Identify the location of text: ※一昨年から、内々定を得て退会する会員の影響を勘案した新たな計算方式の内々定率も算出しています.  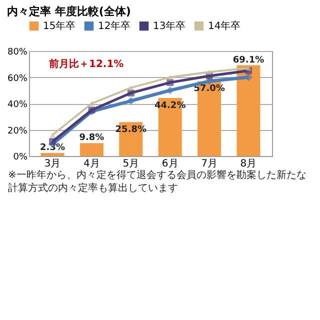
(157, 182).